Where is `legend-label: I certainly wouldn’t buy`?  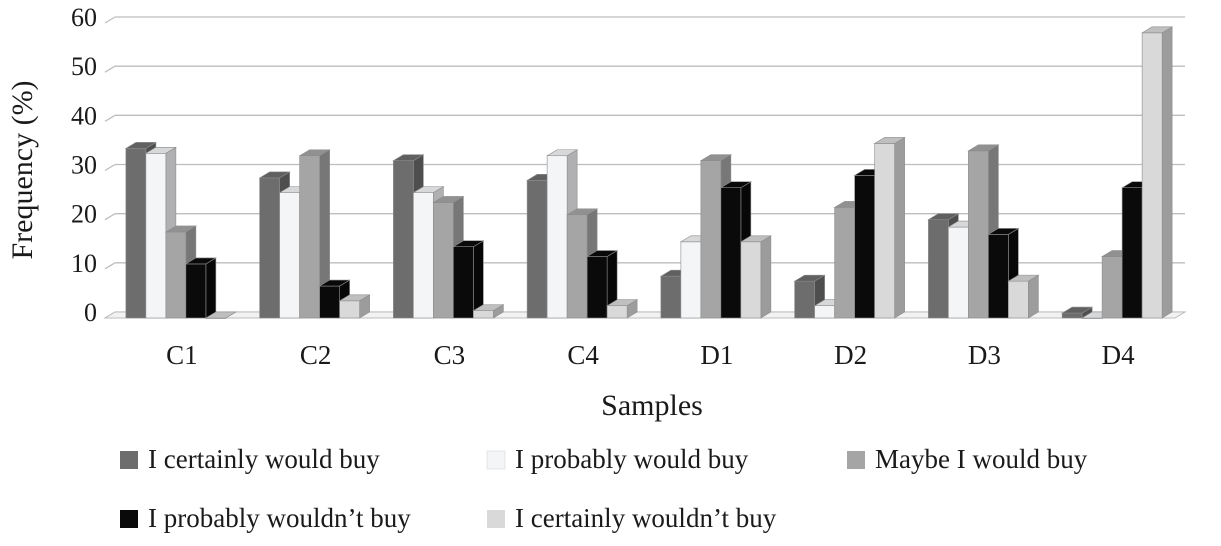
legend-label: I certainly wouldn’t buy is located at coordinates (646, 518).